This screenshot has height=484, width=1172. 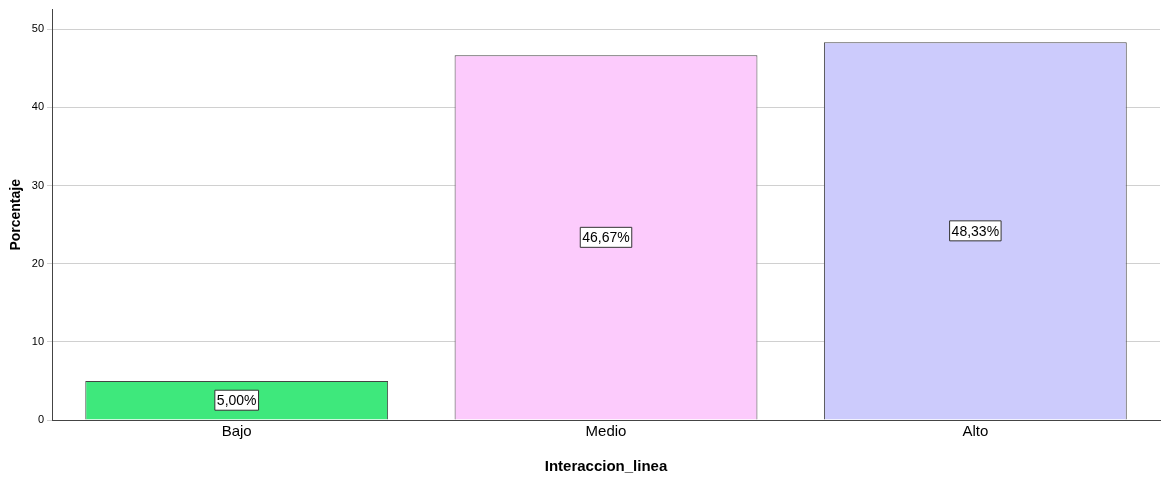 I want to click on x-tick-label: Medio, so click(x=606, y=431).